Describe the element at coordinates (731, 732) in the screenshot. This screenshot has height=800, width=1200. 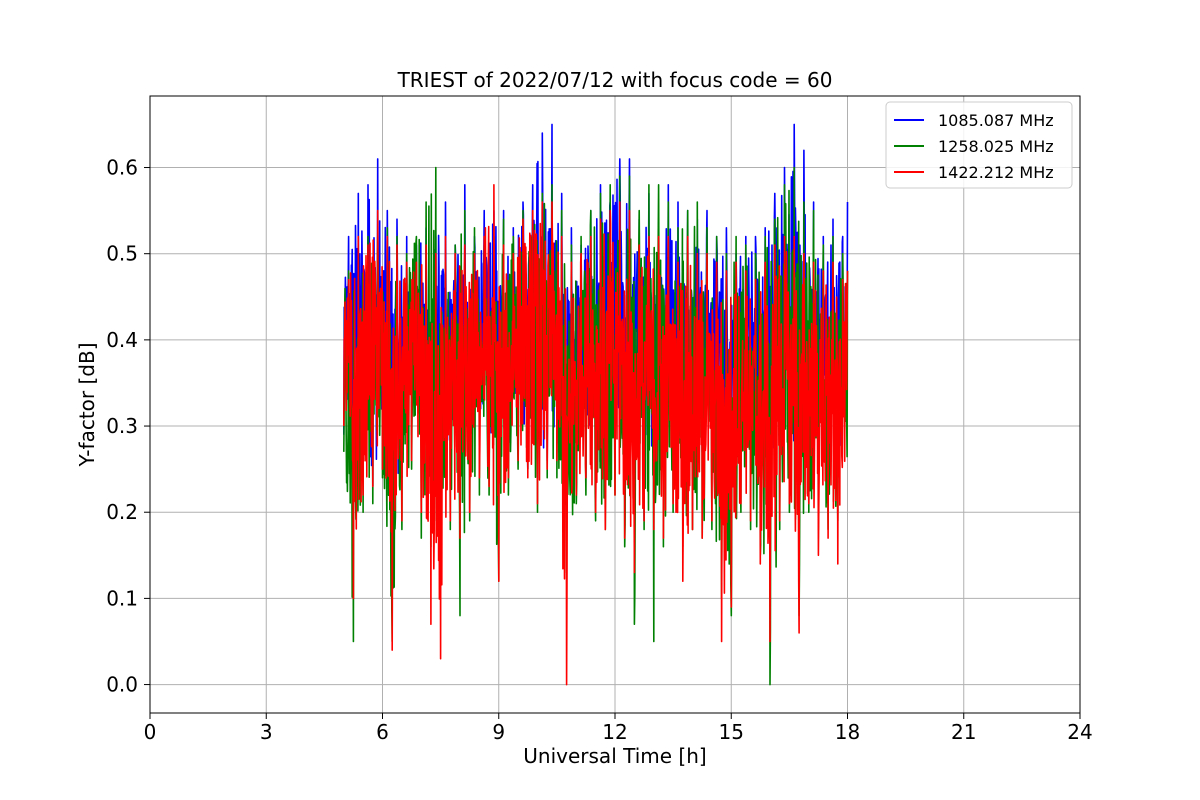
I see `x-tick-label: 15` at that location.